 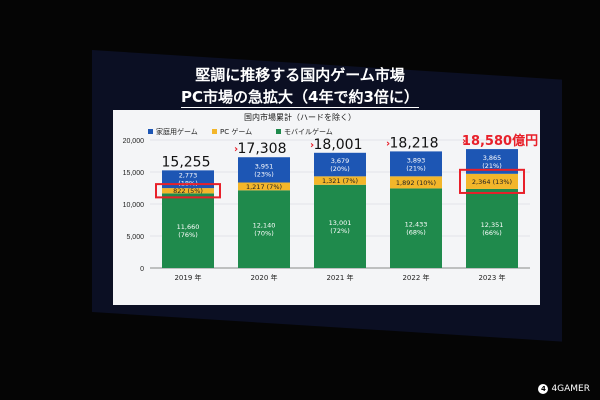 What do you see at coordinates (338, 145) in the screenshot?
I see `total-label: 18,001` at bounding box center [338, 145].